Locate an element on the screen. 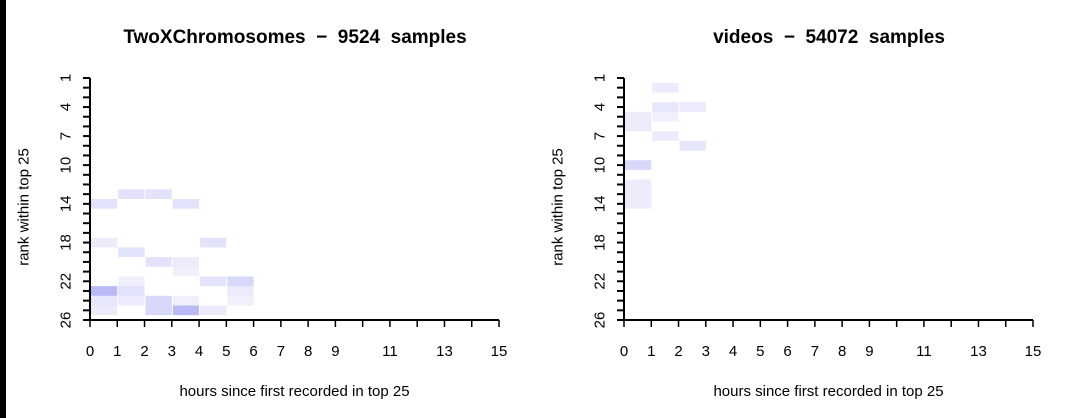 The width and height of the screenshot is (1074, 418). chart-title: videos − 54072 samples is located at coordinates (829, 37).